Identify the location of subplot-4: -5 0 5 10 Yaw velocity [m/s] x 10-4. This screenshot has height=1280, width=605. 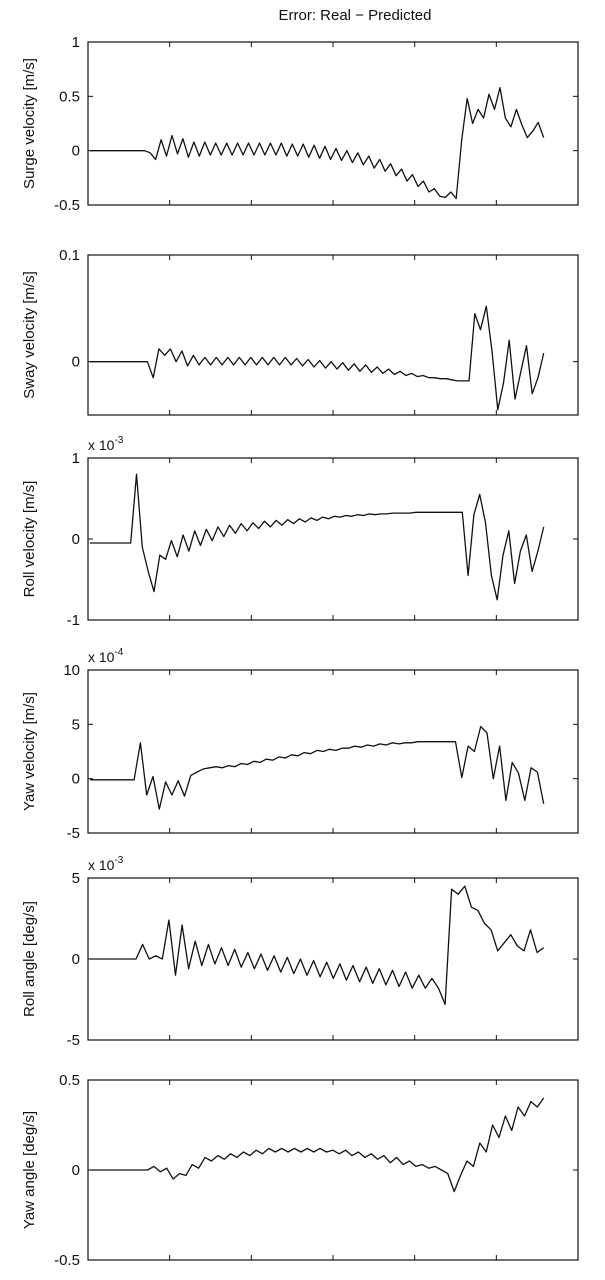
(300, 744).